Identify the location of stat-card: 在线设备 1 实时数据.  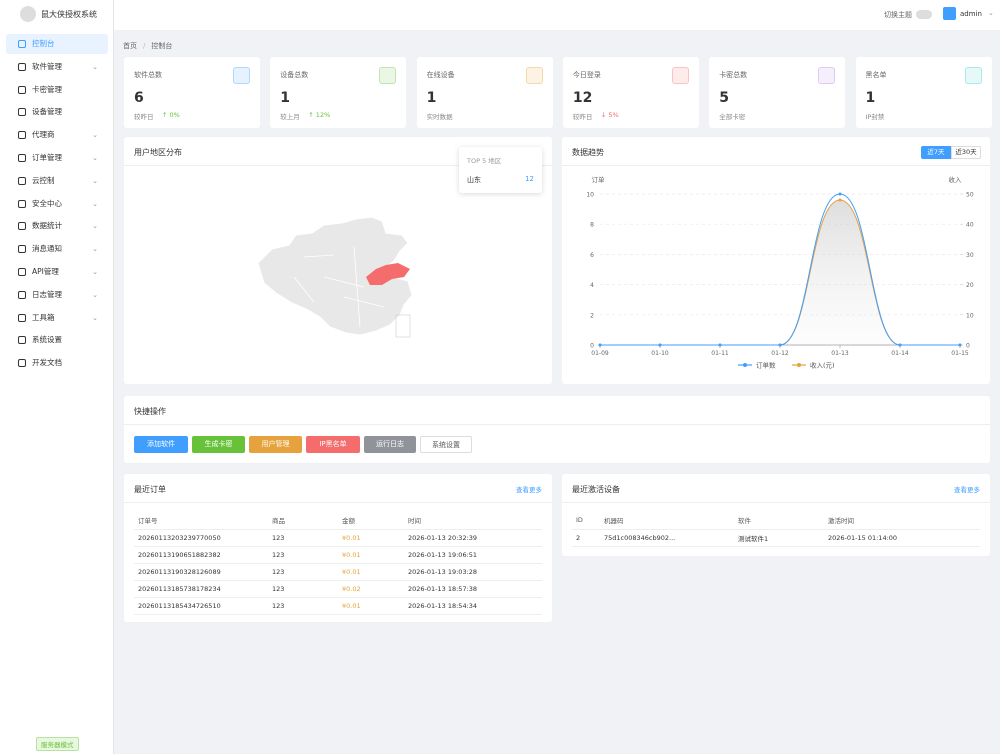
(484, 92).